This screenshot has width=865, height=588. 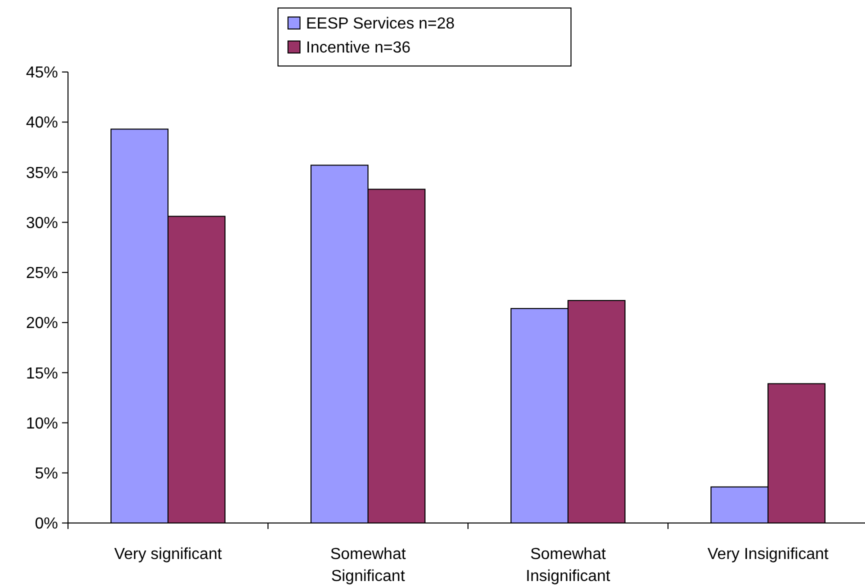 What do you see at coordinates (46, 524) in the screenshot?
I see `y-tick-label: 0%` at bounding box center [46, 524].